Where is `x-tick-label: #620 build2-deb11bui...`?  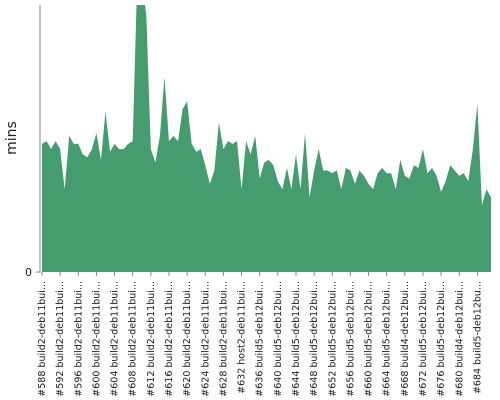 x-tick-label: #620 build2-deb11bui... is located at coordinates (187, 339).